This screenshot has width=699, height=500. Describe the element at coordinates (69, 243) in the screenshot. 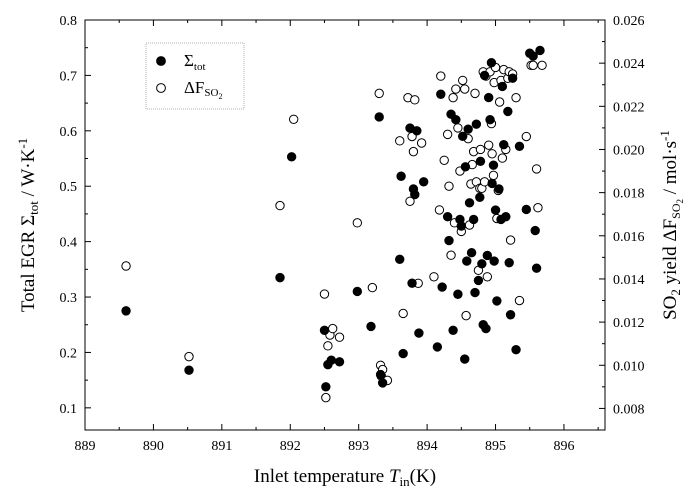

I see `y-left-tick-label: 0.4` at that location.